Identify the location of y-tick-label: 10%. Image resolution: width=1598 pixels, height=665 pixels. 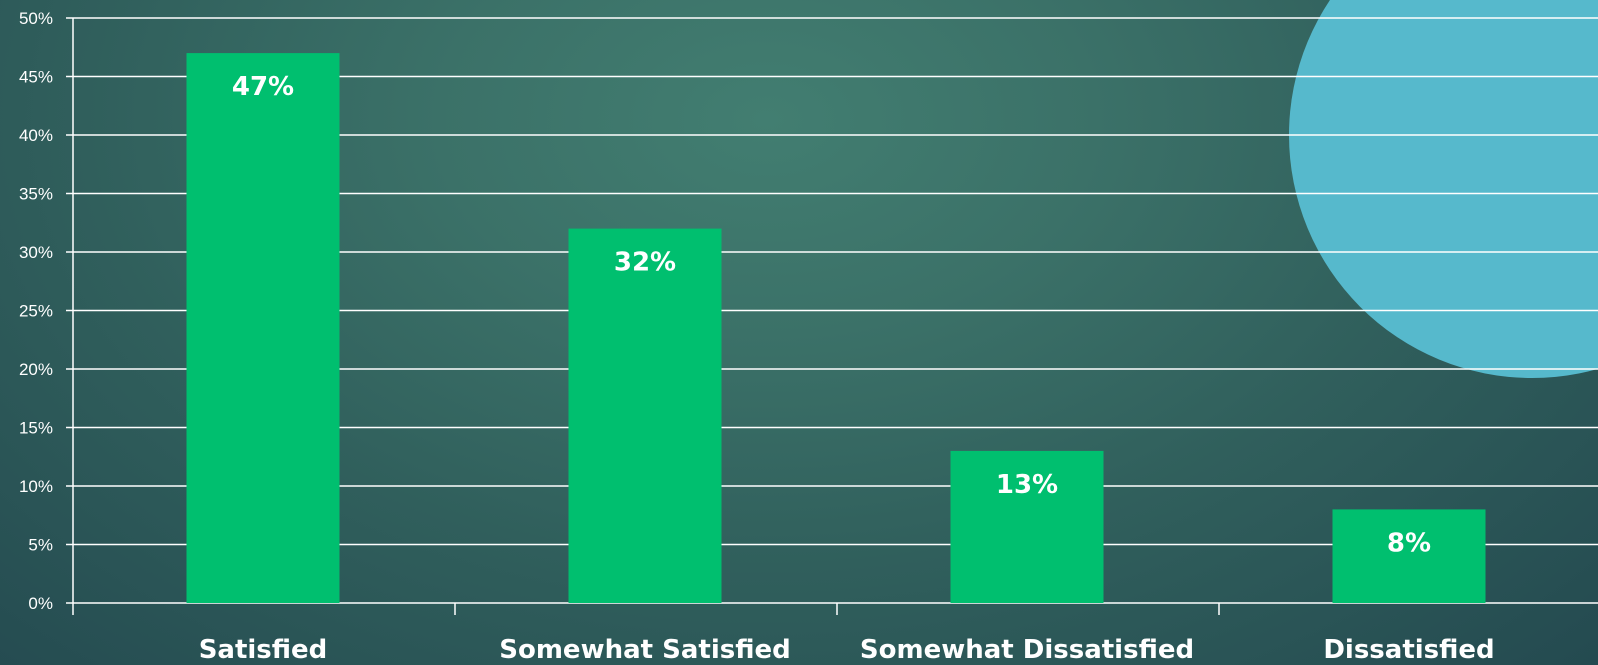
(36, 486).